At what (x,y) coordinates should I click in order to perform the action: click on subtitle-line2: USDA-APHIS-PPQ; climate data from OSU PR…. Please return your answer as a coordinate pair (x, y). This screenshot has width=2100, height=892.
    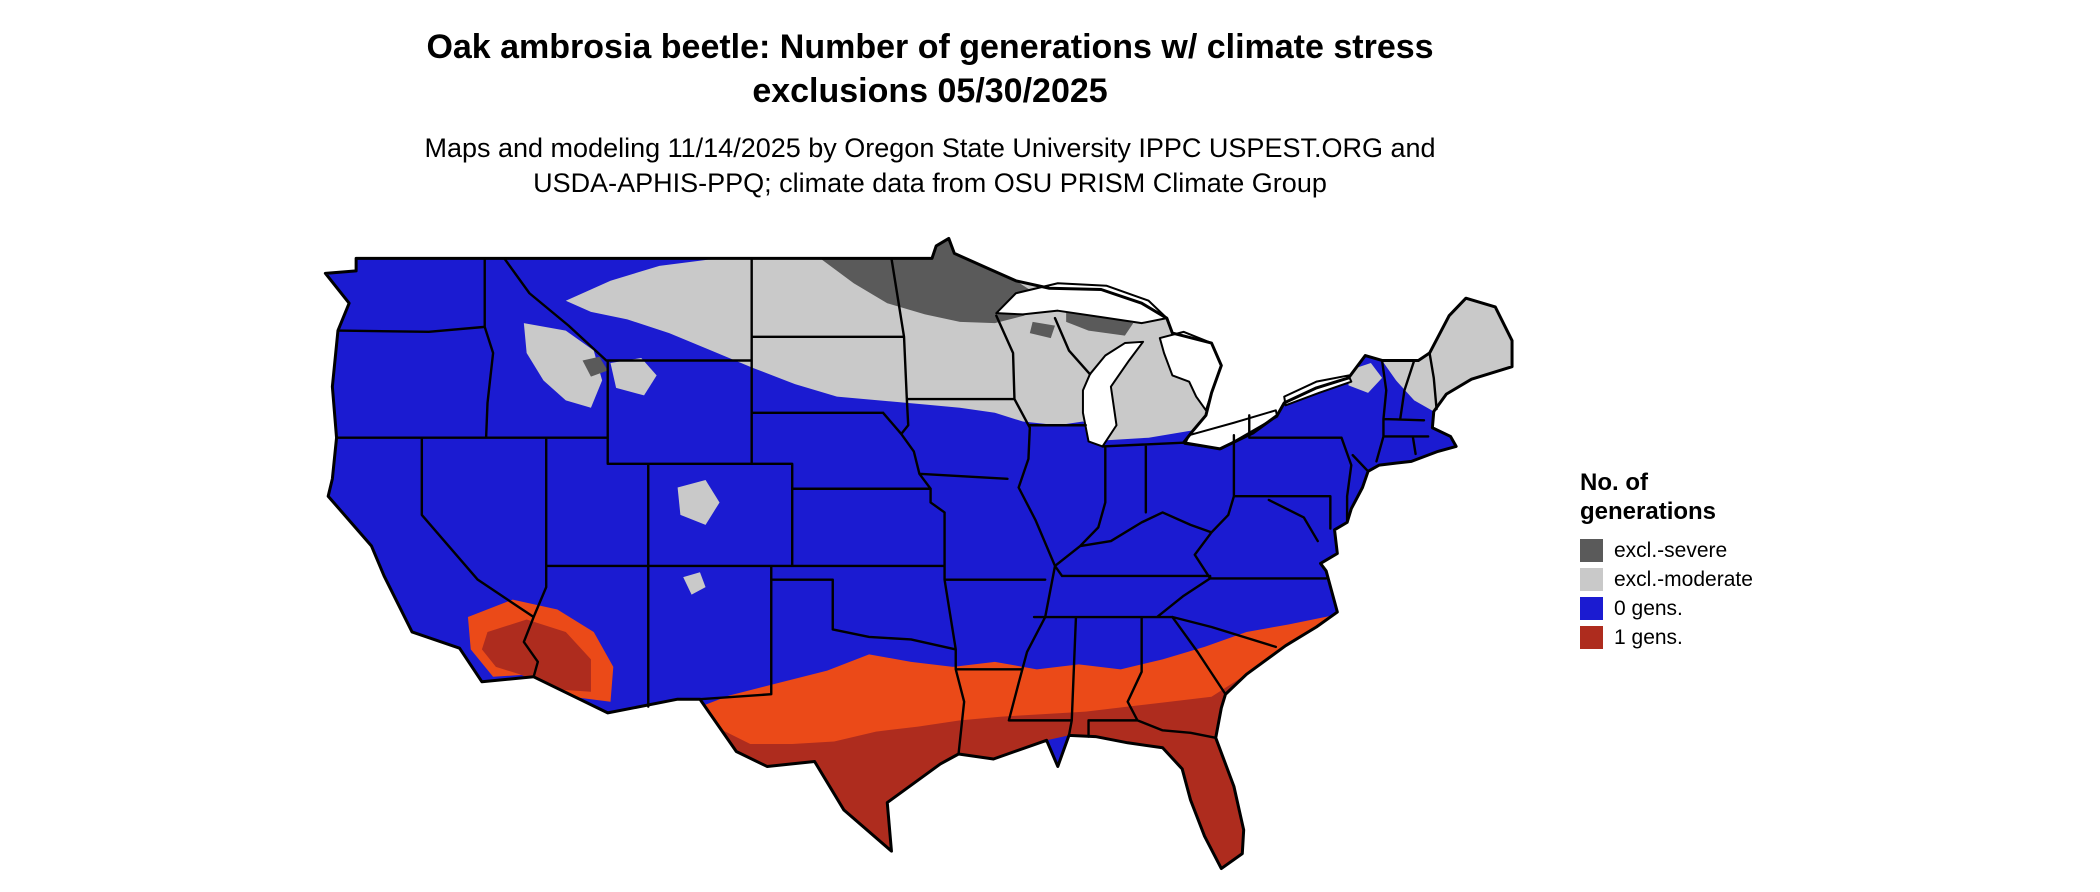
    Looking at the image, I should click on (930, 183).